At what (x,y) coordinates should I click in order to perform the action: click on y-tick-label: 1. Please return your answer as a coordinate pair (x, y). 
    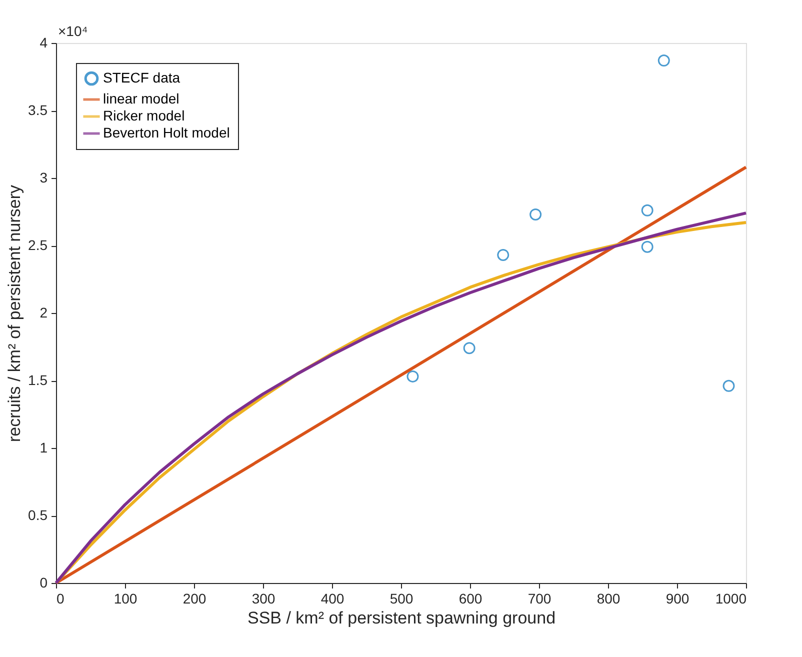
    Looking at the image, I should click on (44, 448).